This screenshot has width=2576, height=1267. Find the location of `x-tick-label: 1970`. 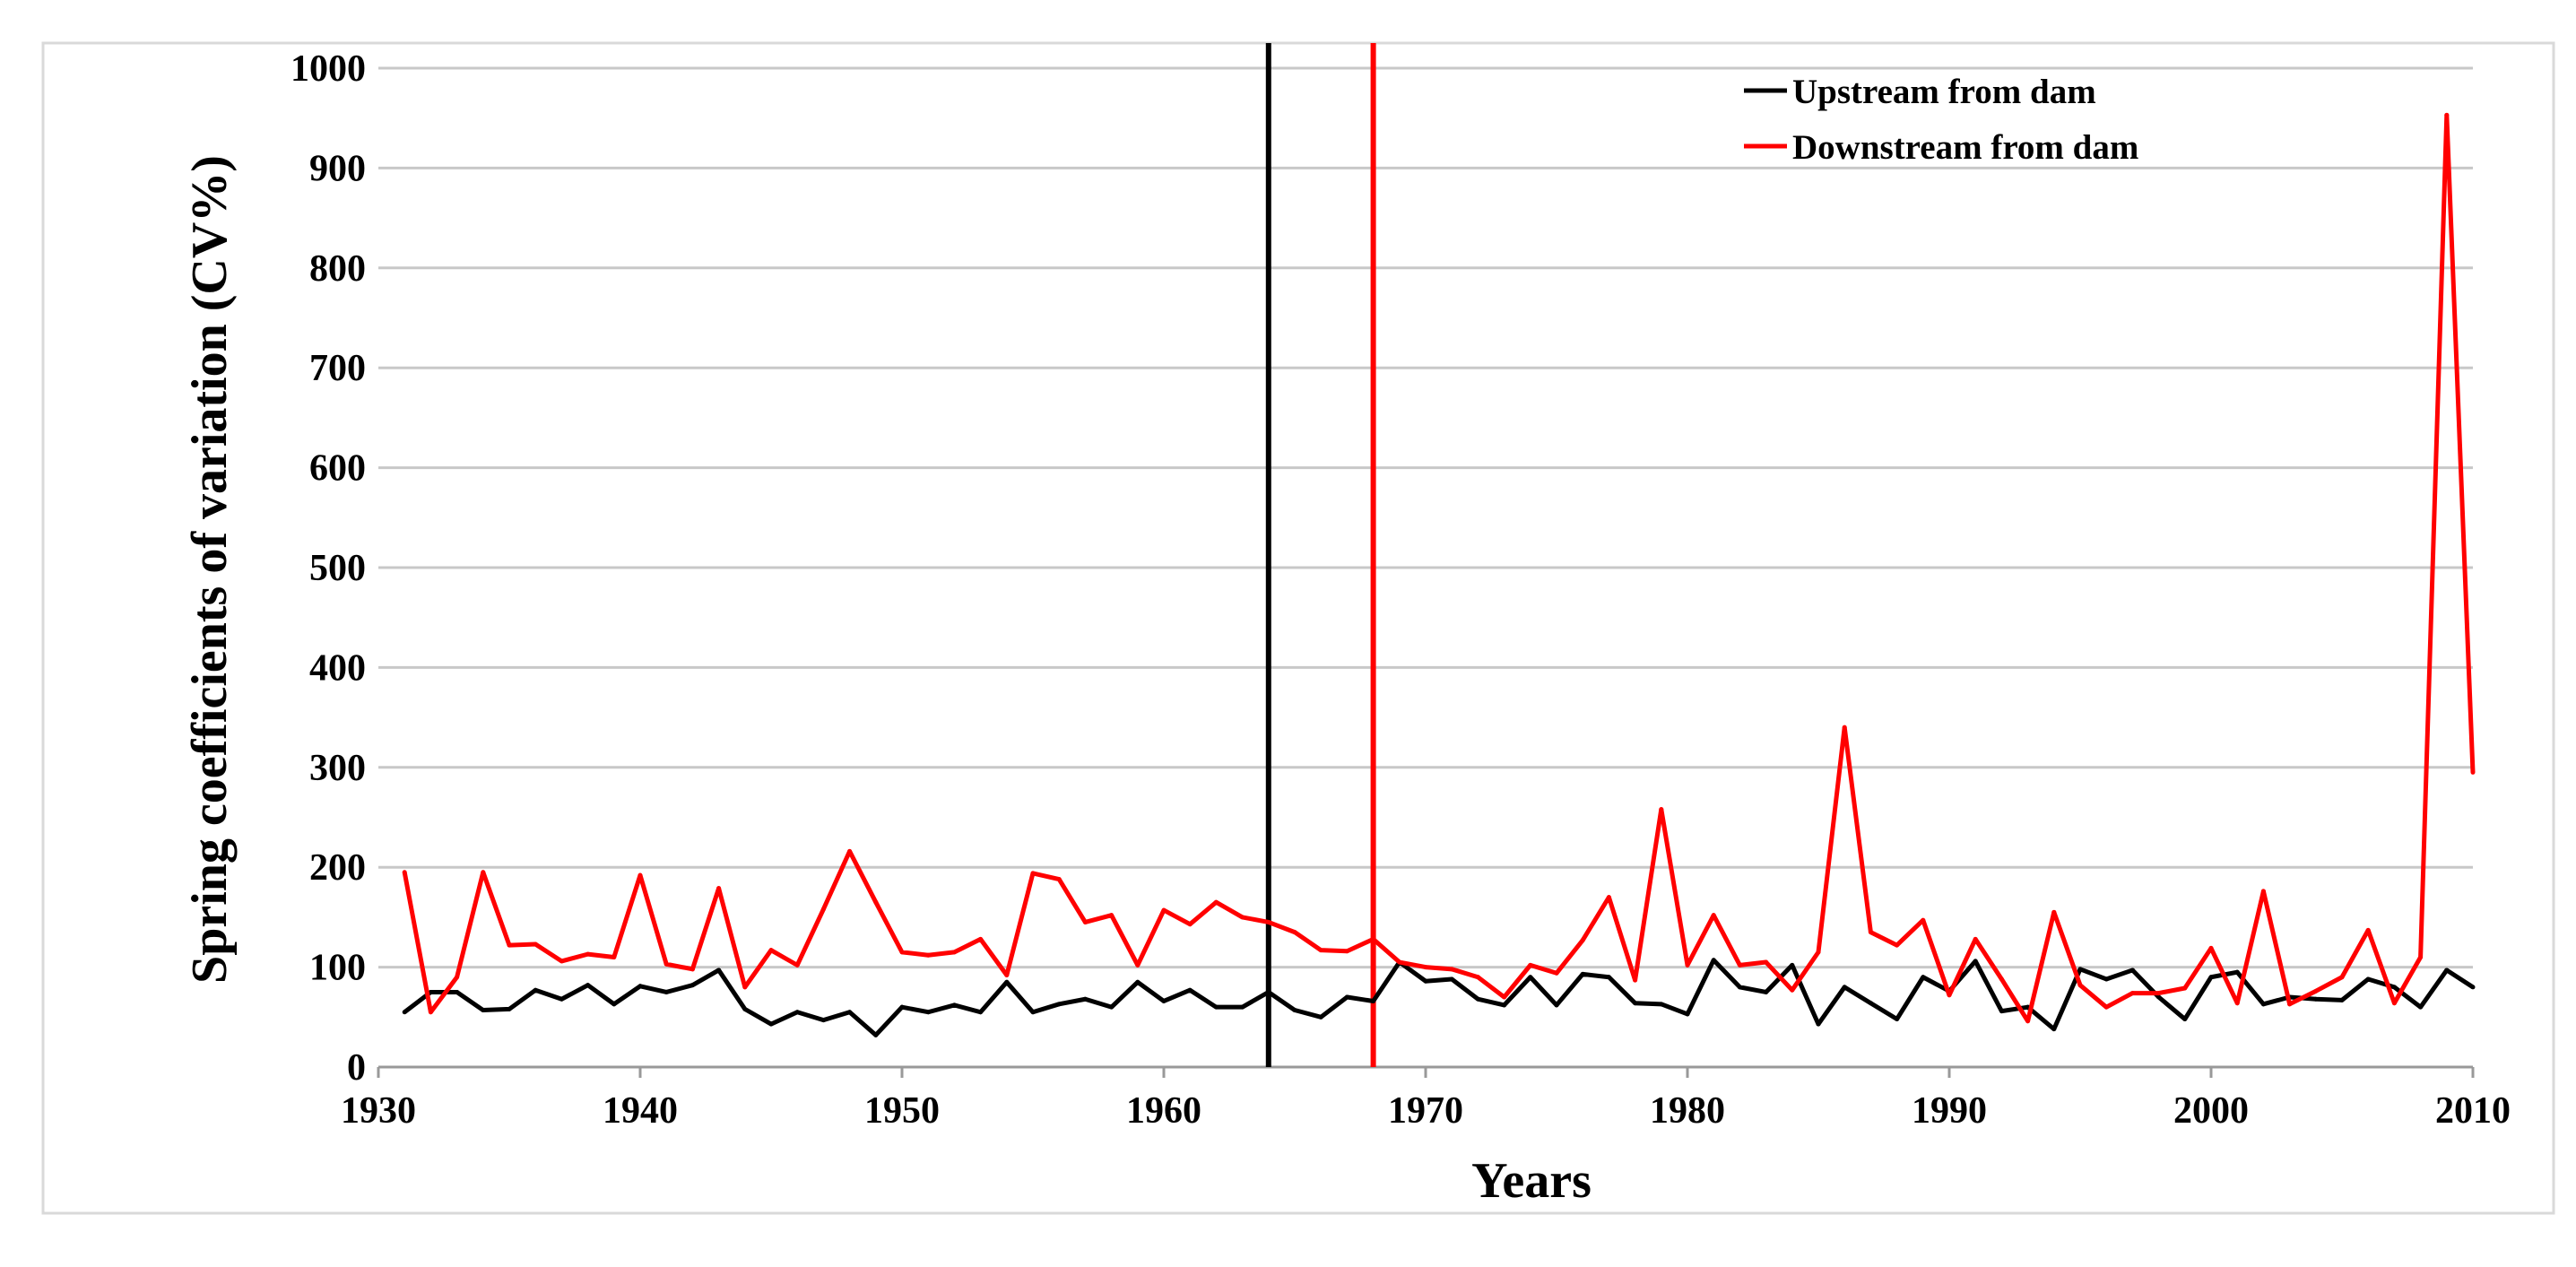

x-tick-label: 1970 is located at coordinates (1425, 1111).